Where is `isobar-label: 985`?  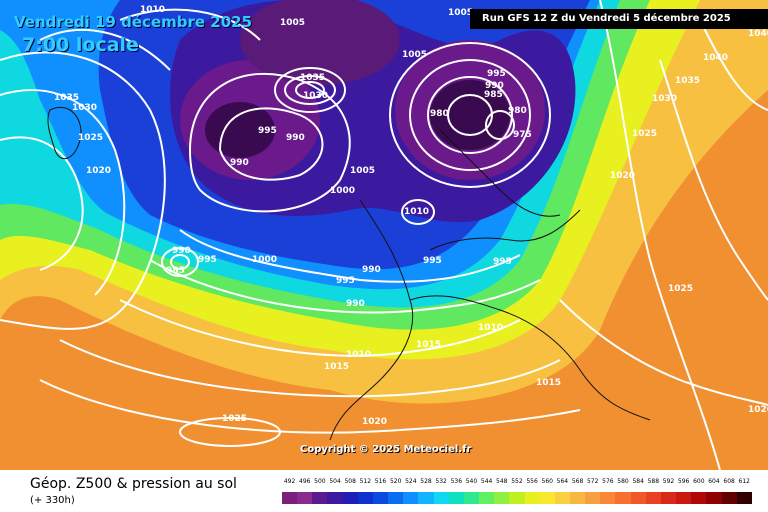
isobar-label: 985 is located at coordinates (175, 271).